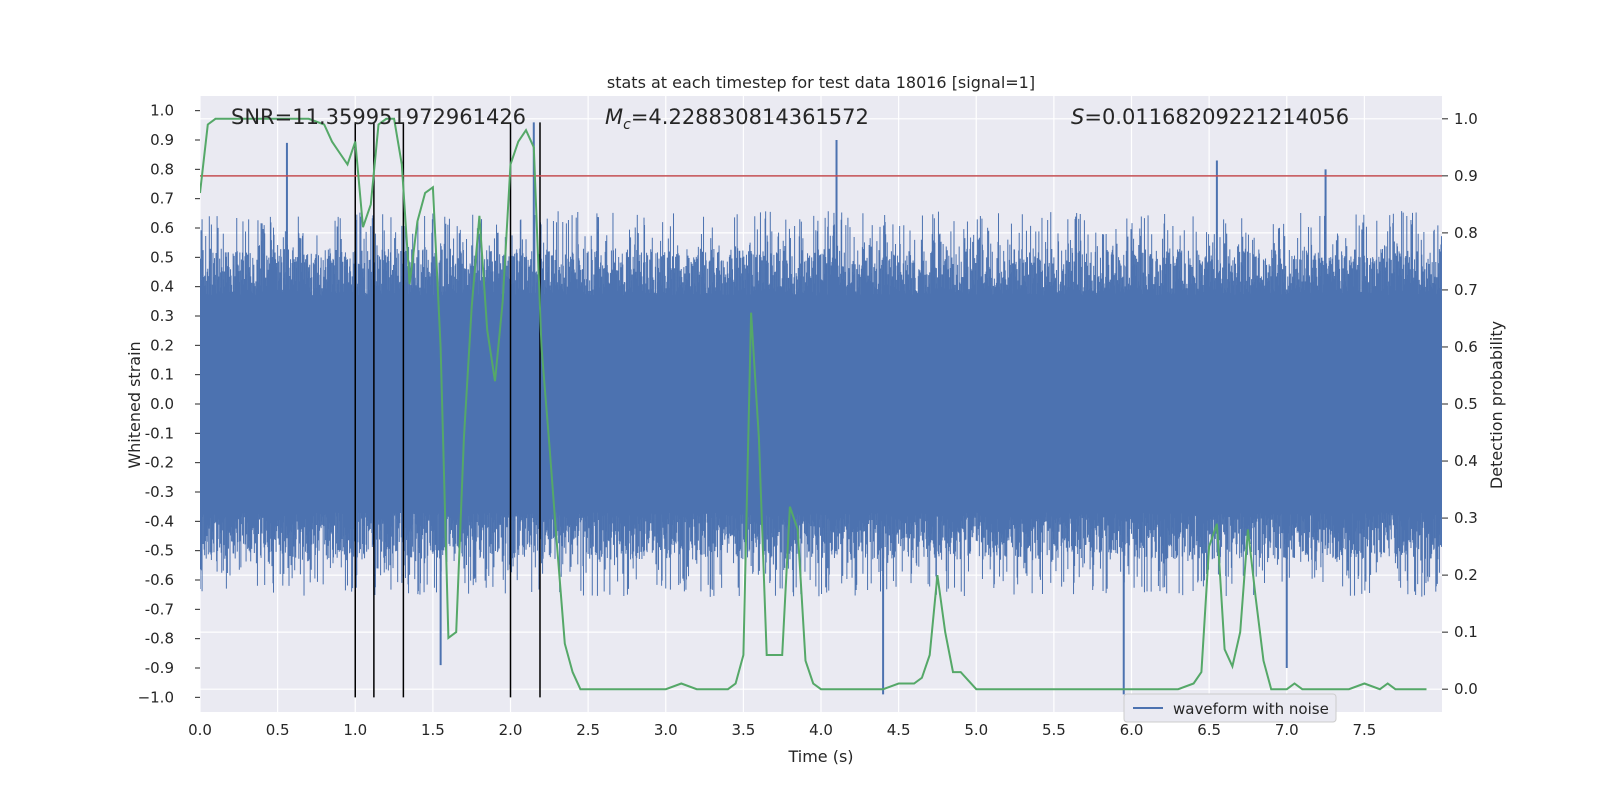 This screenshot has width=1600, height=800. What do you see at coordinates (1287, 730) in the screenshot?
I see `x-tick-label: 7.0` at bounding box center [1287, 730].